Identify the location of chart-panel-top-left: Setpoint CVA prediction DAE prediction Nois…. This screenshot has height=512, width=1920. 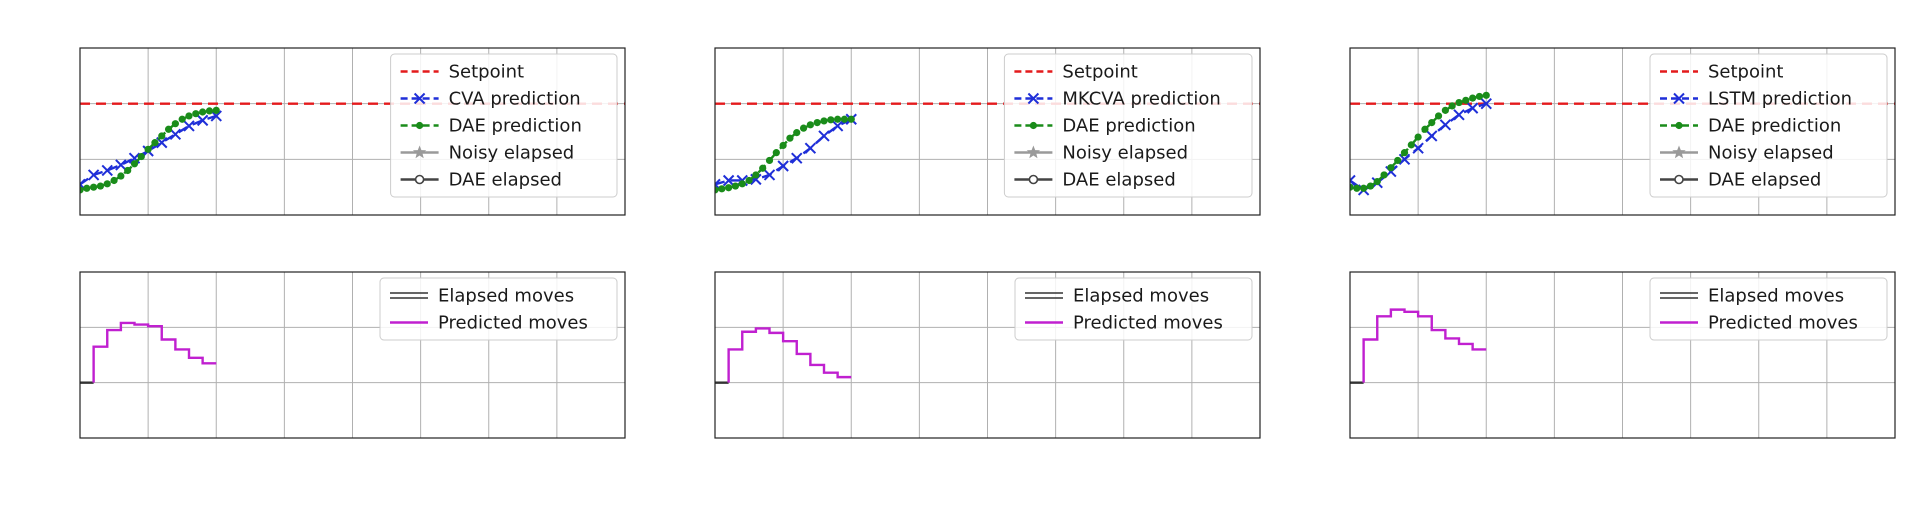
(352, 131).